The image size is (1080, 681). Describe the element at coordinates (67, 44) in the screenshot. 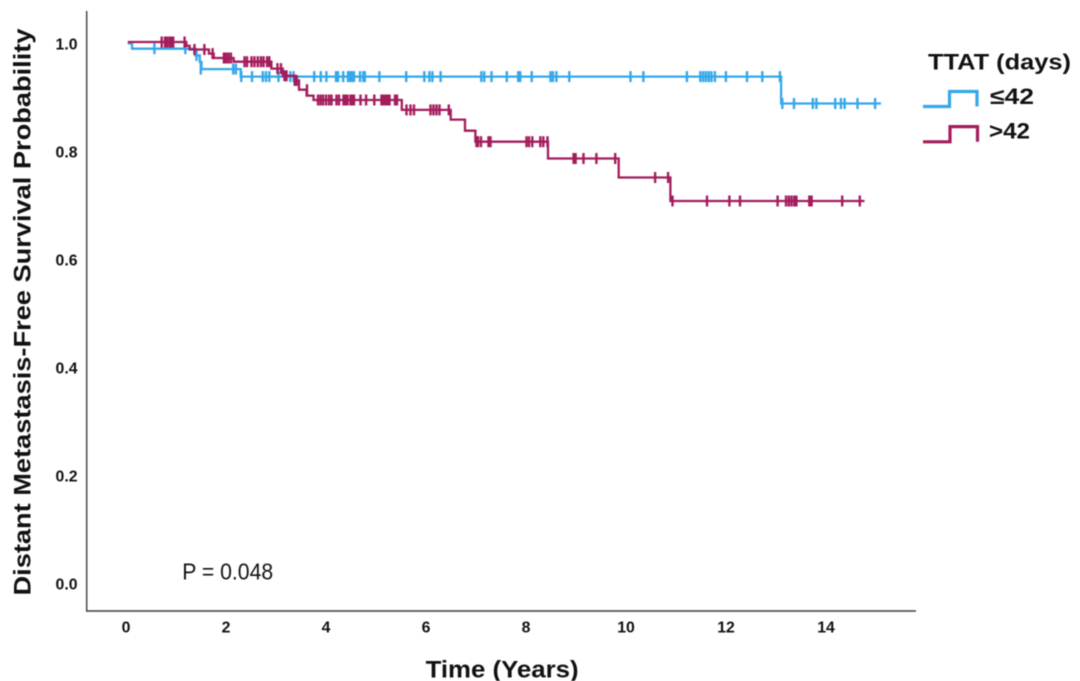

I see `svg-text: 1.0` at that location.